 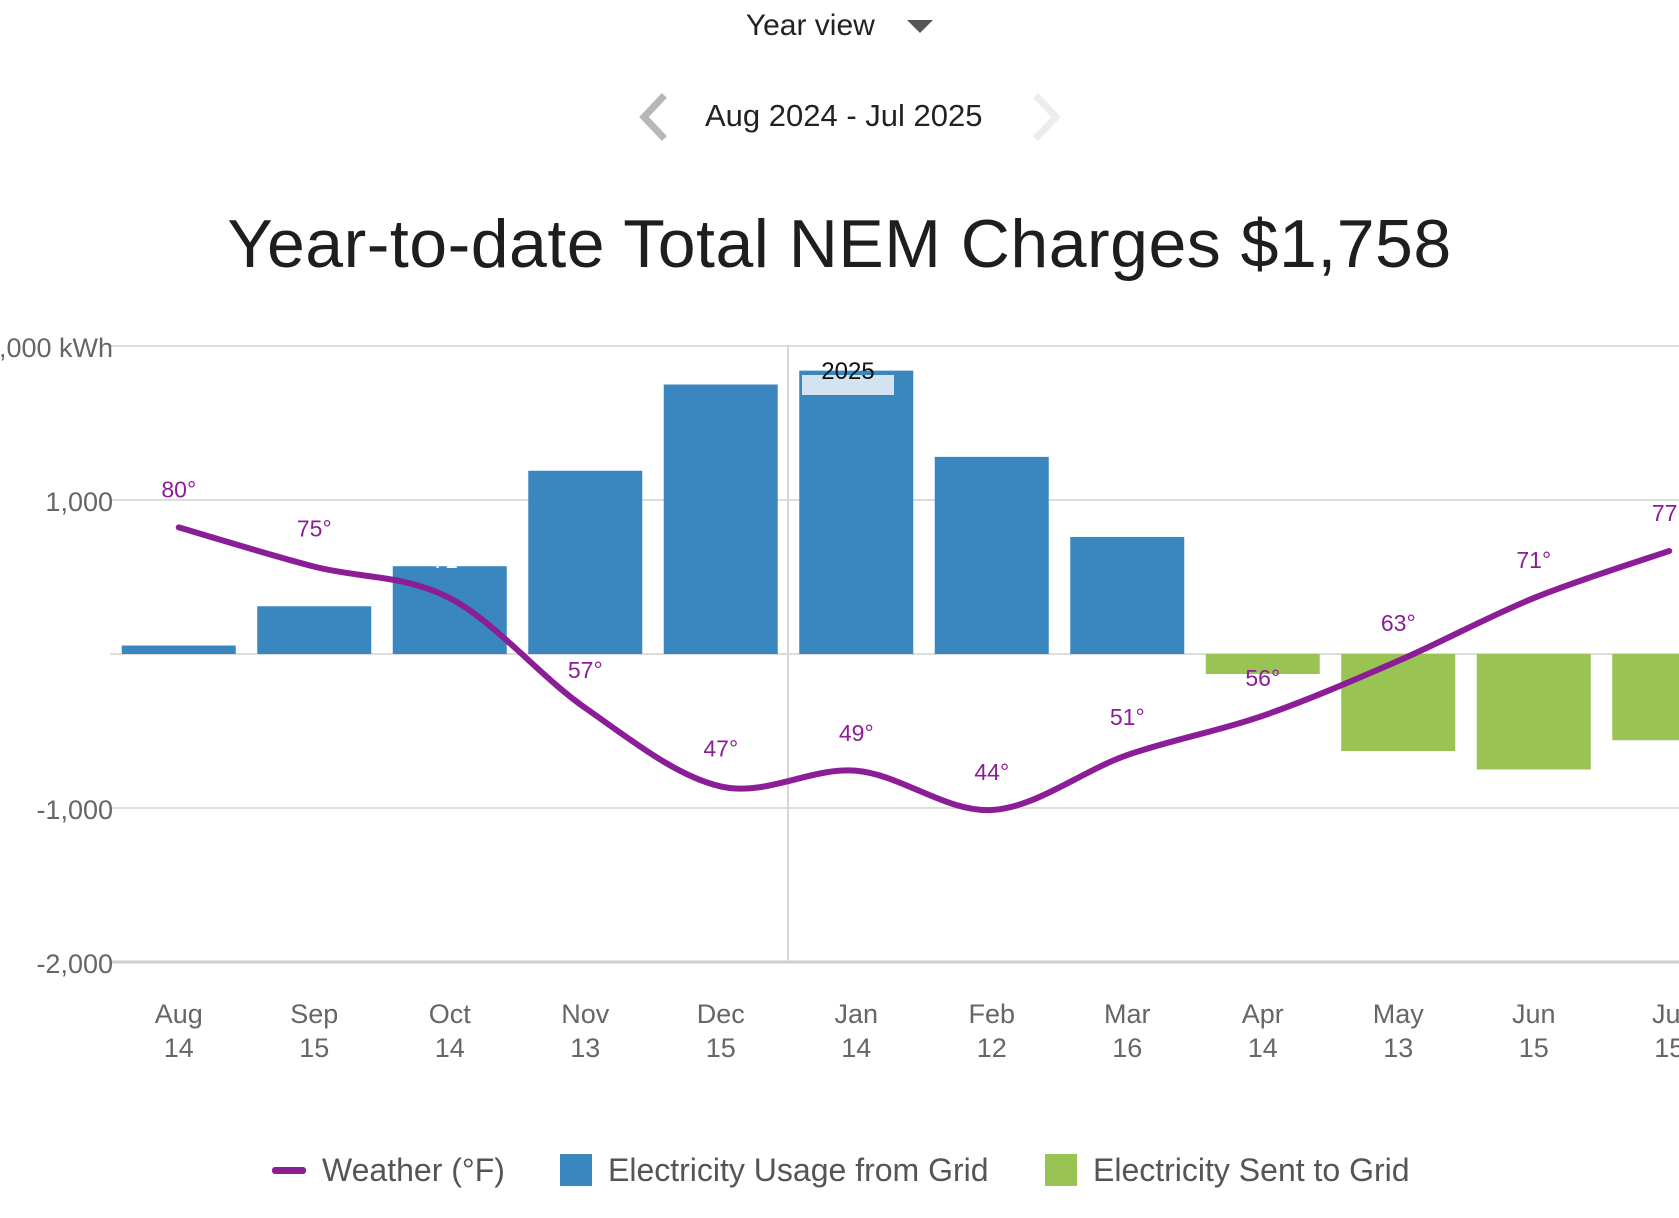 I want to click on period-navigator: Aug 2024 - Jul 2025, so click(x=839, y=117).